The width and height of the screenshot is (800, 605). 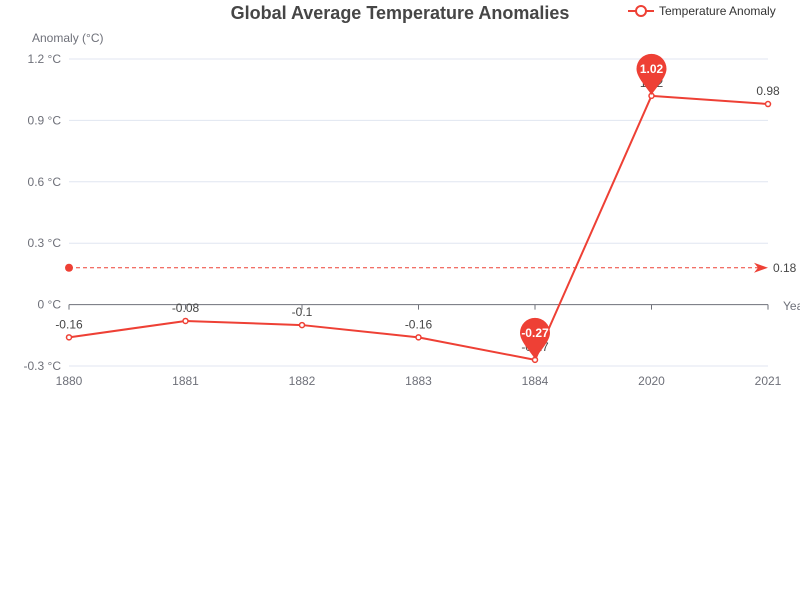 I want to click on legend: Temperature Anomaly, so click(x=702, y=11).